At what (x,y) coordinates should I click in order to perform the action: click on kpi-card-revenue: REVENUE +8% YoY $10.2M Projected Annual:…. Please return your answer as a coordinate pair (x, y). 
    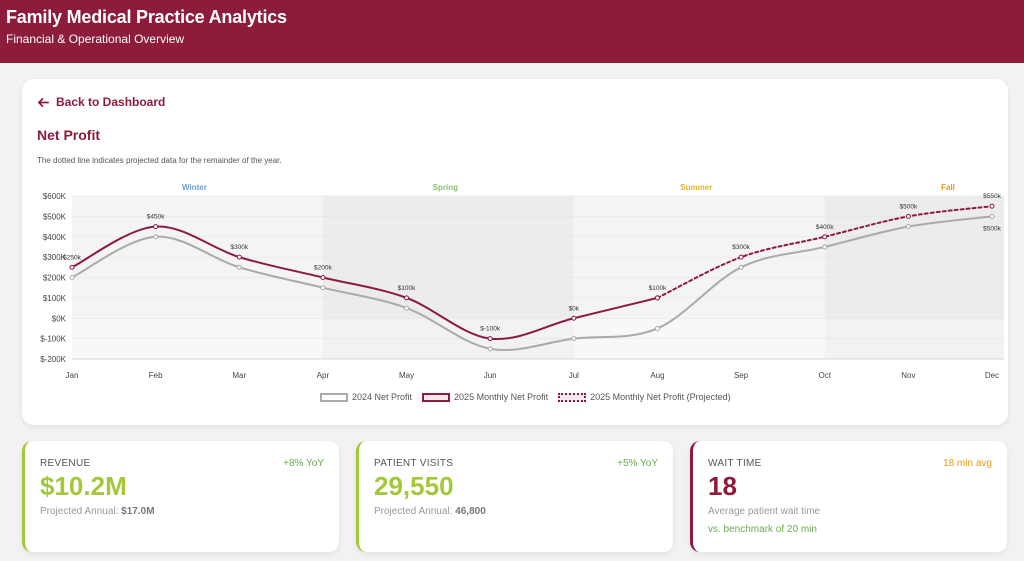
    Looking at the image, I should click on (180, 496).